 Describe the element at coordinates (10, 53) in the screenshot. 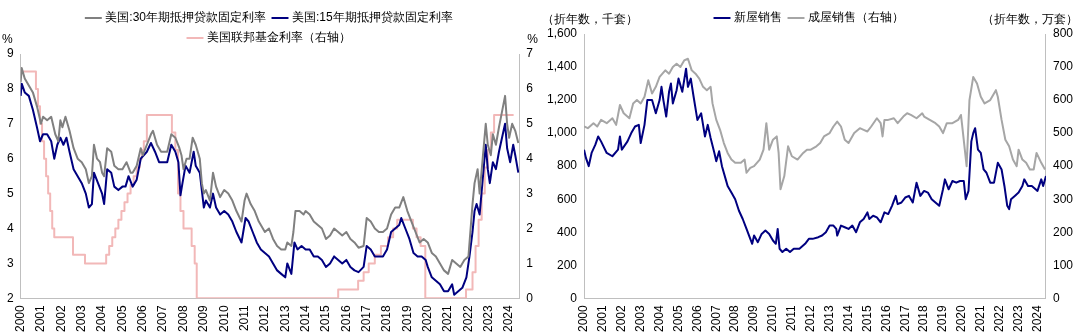

I see `y-tick-label: 9` at that location.